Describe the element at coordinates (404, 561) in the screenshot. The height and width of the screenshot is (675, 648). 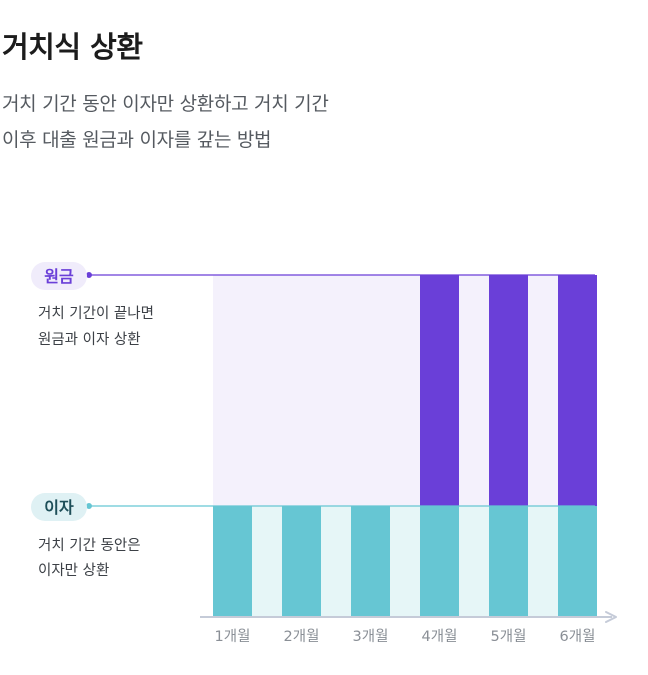
I see `interest-background` at that location.